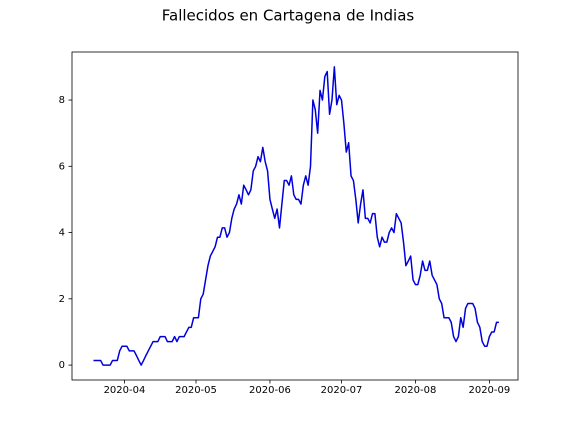 The image size is (576, 432). What do you see at coordinates (62, 365) in the screenshot?
I see `y-tick-label: 0` at bounding box center [62, 365].